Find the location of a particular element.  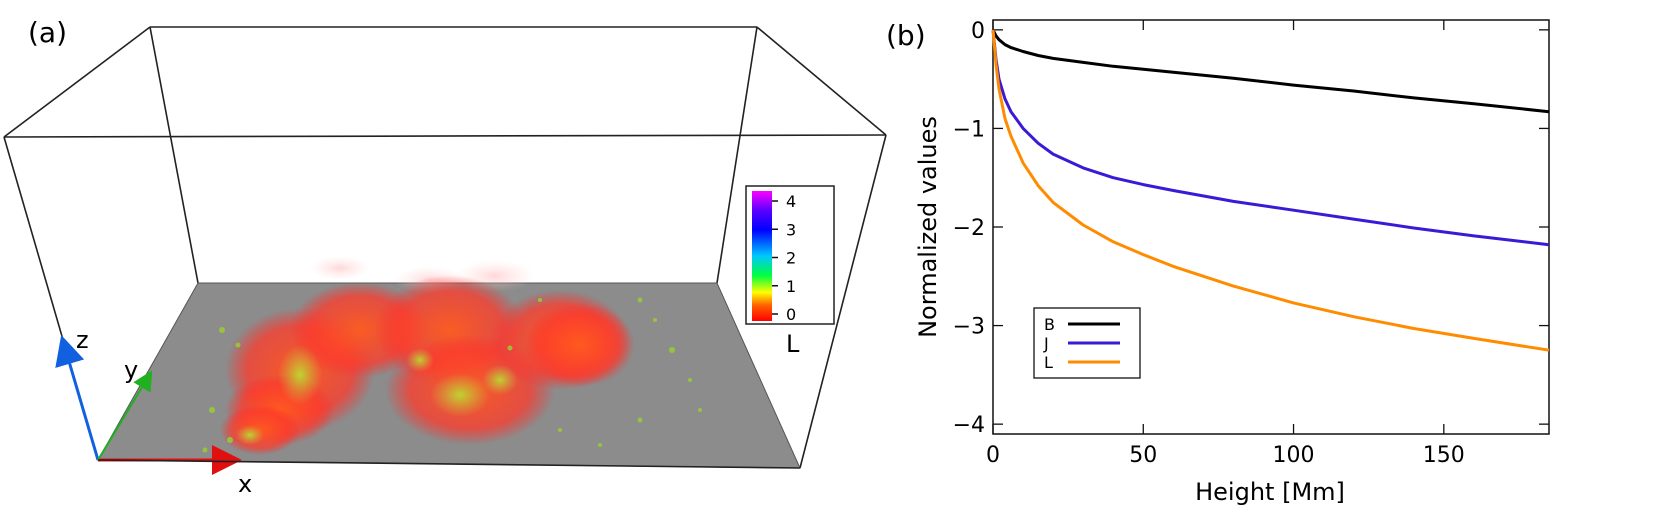

colorbar: 4 3 2 1 0 L is located at coordinates (790, 271).